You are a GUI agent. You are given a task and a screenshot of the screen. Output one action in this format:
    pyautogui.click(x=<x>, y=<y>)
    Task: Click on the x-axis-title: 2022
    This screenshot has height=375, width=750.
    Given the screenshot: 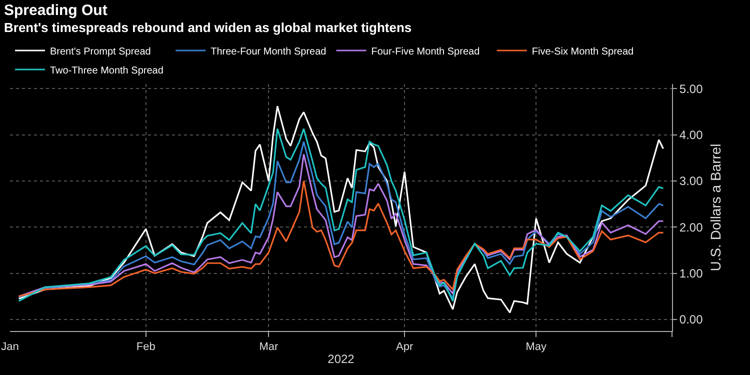 What is the action you would take?
    pyautogui.click(x=341, y=359)
    